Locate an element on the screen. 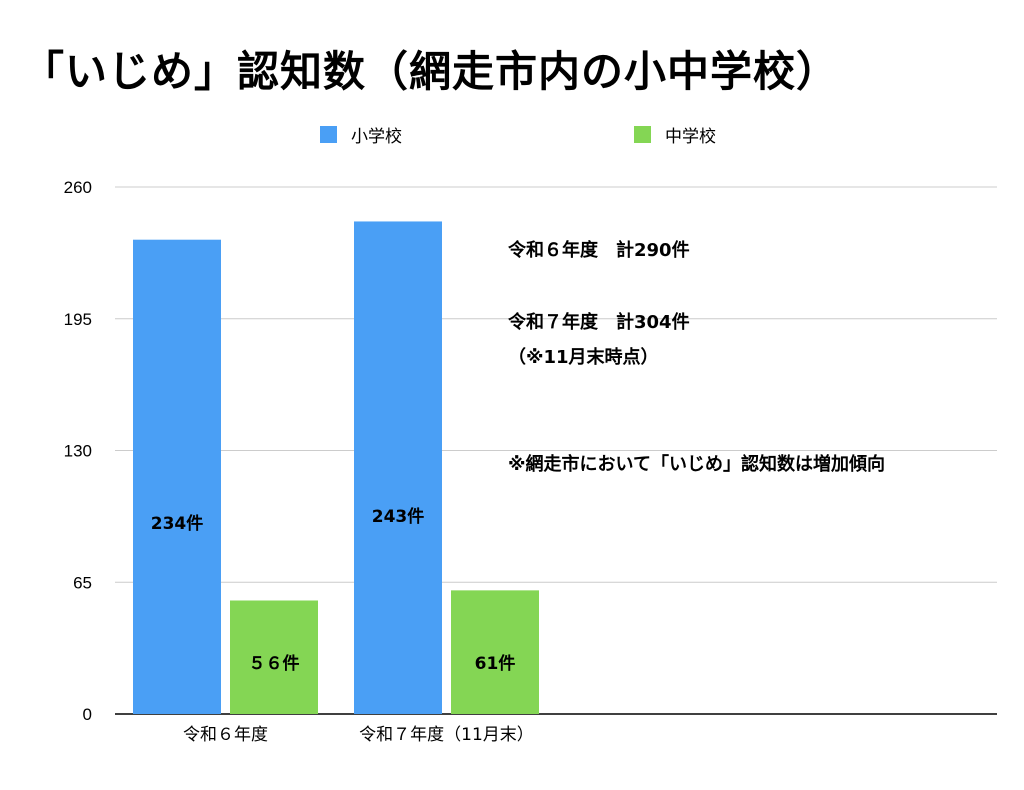 This screenshot has height=790, width=1024. y-tick-label: 0 is located at coordinates (87, 714).